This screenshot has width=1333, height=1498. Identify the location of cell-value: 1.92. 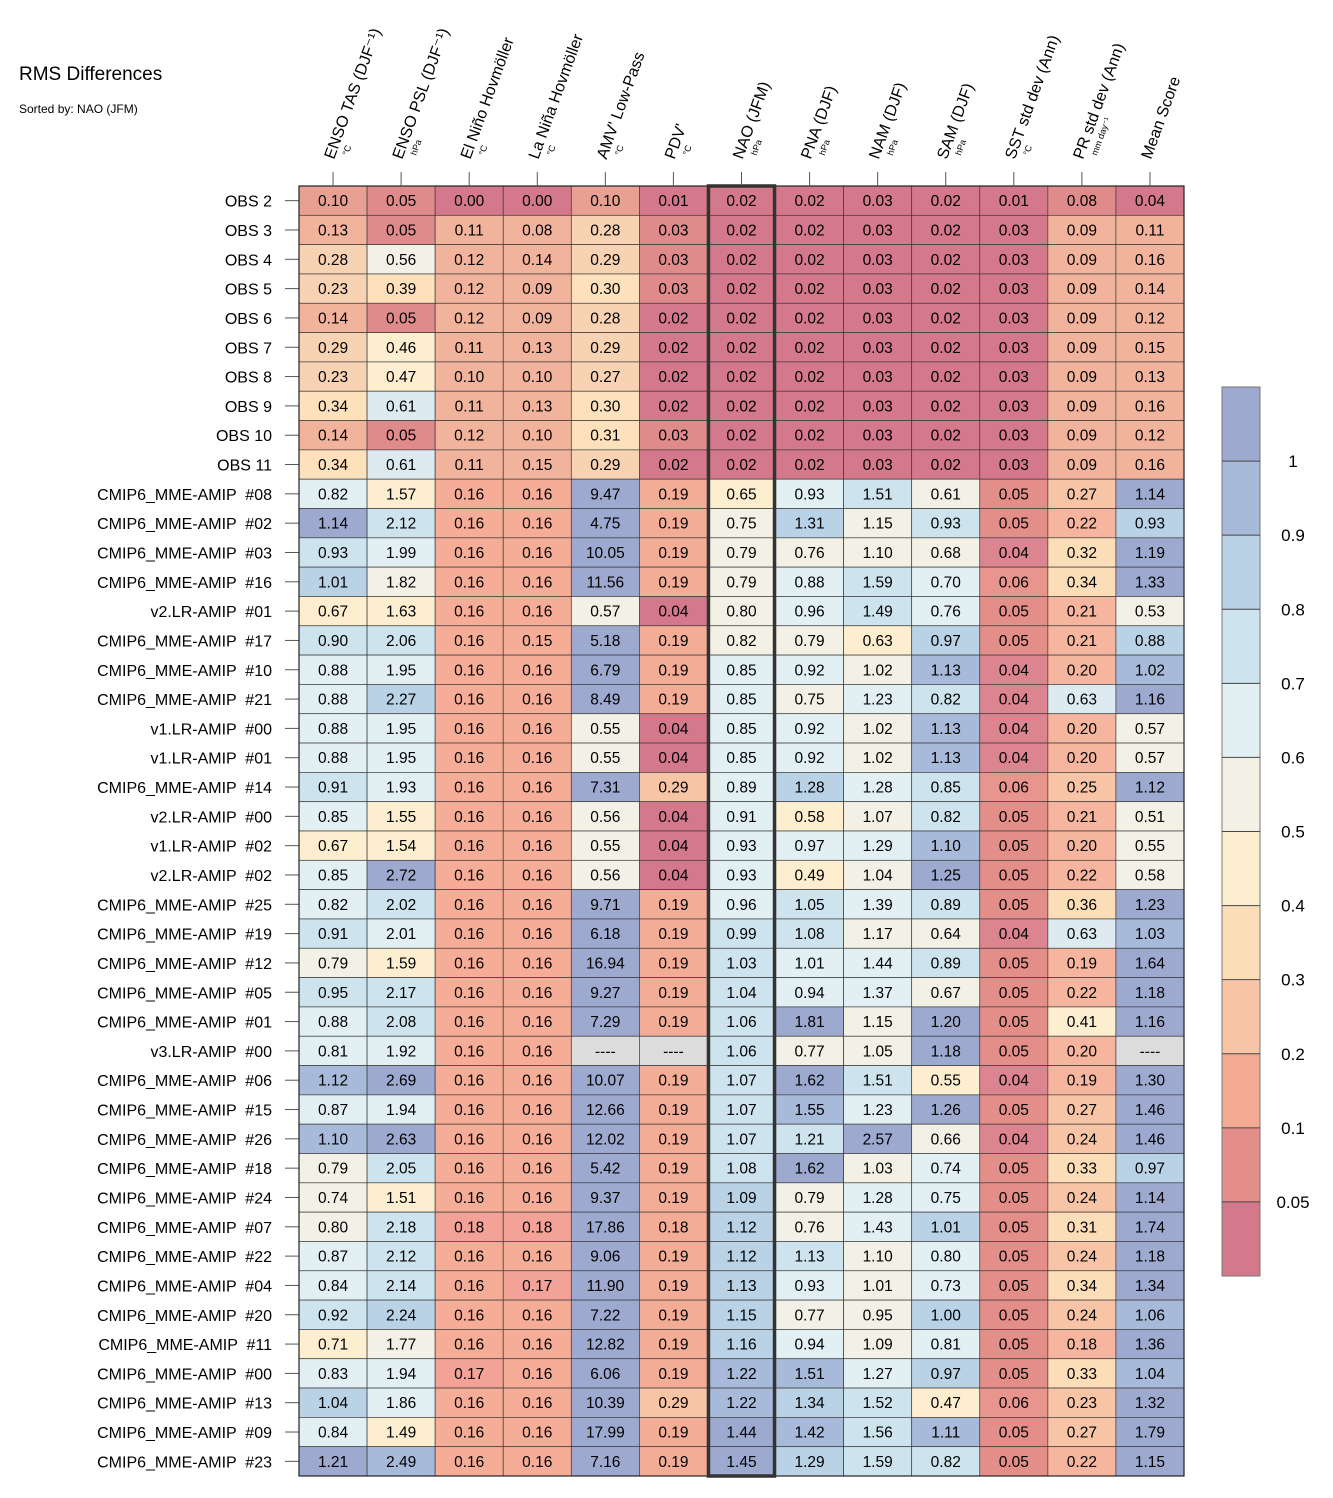
(401, 1051).